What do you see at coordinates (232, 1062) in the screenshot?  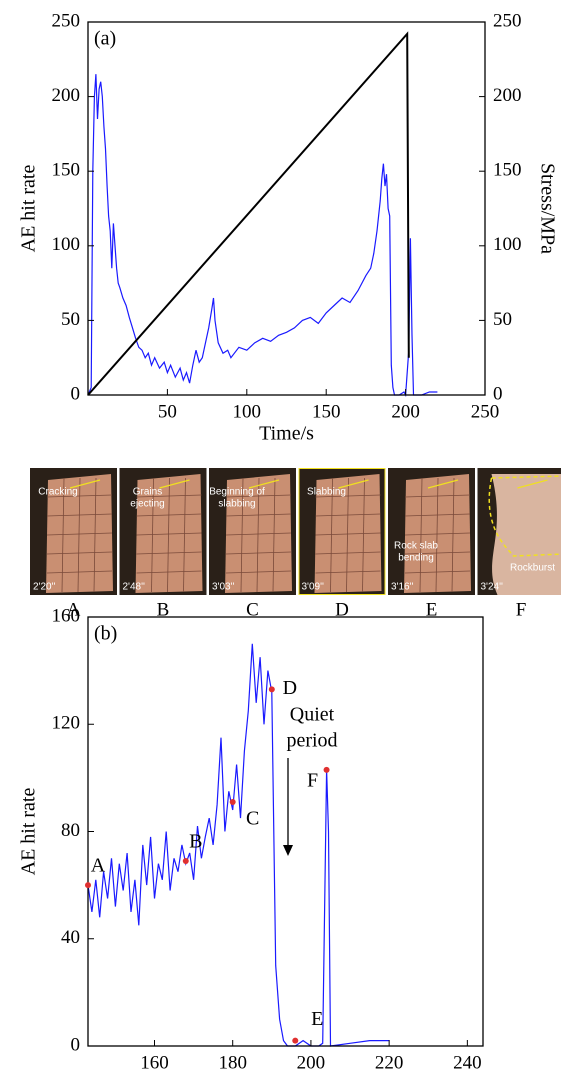 I see `x-tick-label: 180` at bounding box center [232, 1062].